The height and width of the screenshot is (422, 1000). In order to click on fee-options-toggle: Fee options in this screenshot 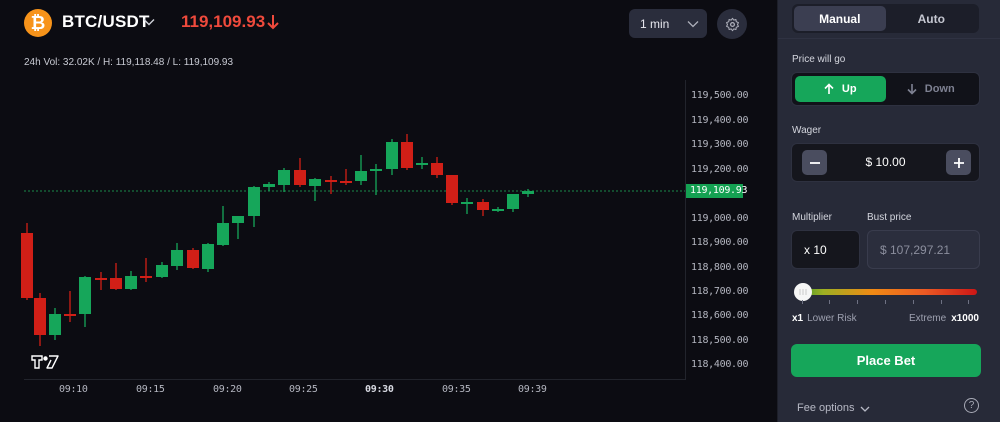, I will do `click(826, 408)`.